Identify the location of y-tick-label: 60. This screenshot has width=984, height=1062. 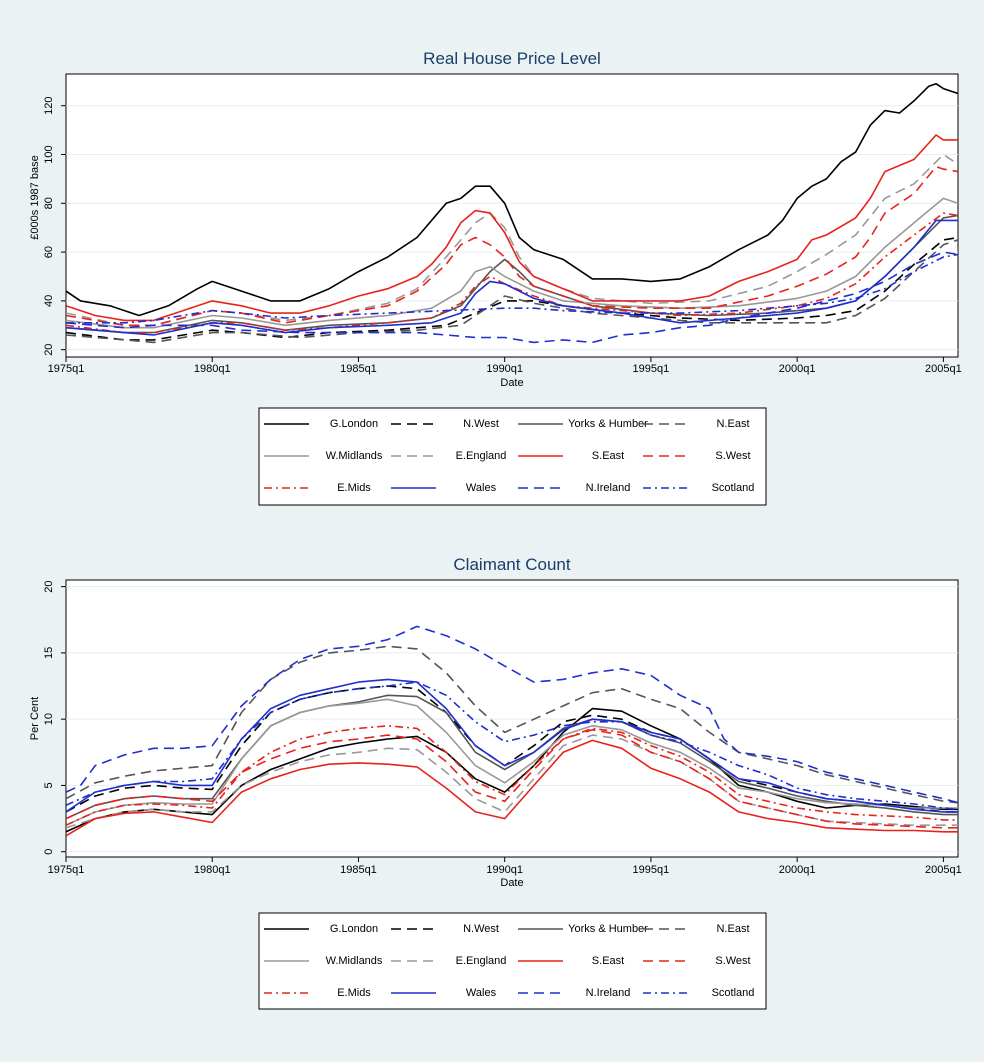
(49, 252).